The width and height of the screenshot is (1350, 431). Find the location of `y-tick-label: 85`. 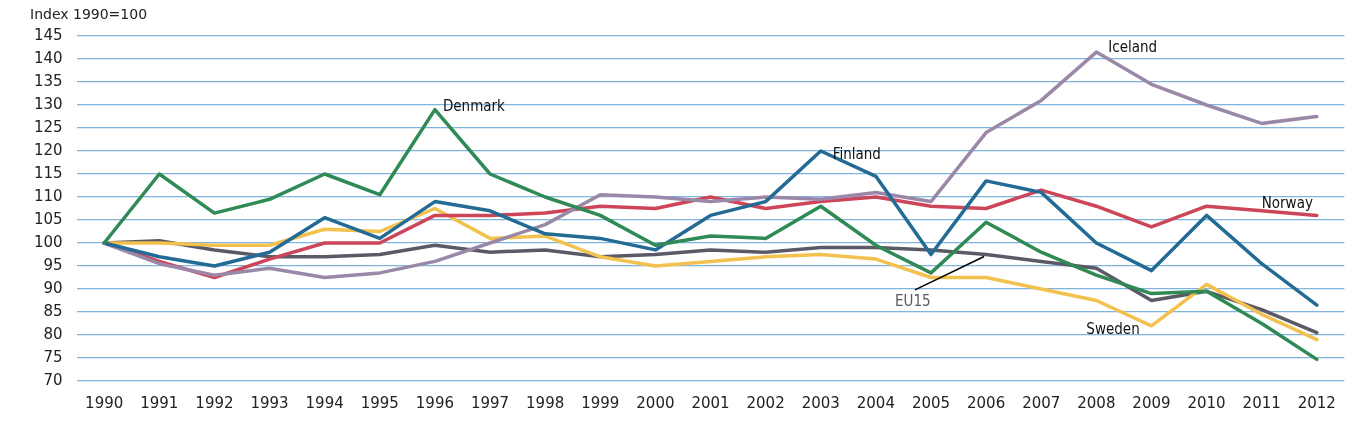

y-tick-label: 85 is located at coordinates (53, 310).